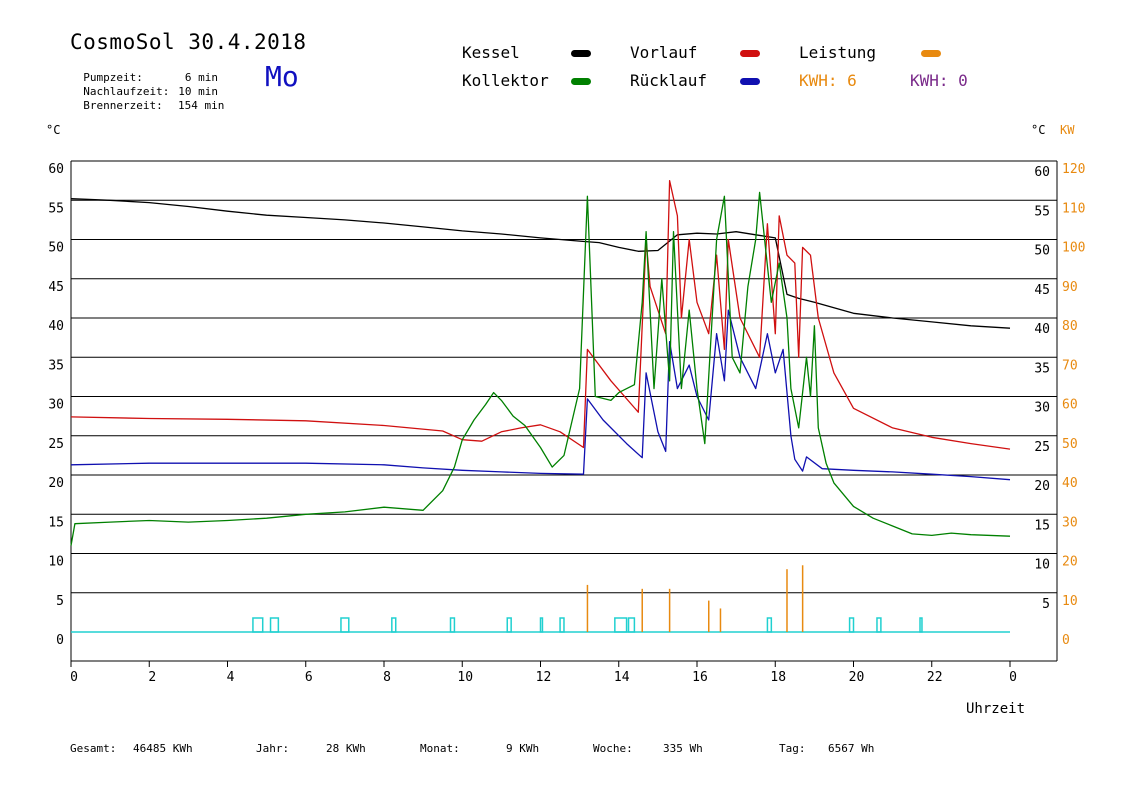 Image resolution: width=1148 pixels, height=812 pixels. What do you see at coordinates (201, 77) in the screenshot?
I see `pumpzeit-value: 6 min` at bounding box center [201, 77].